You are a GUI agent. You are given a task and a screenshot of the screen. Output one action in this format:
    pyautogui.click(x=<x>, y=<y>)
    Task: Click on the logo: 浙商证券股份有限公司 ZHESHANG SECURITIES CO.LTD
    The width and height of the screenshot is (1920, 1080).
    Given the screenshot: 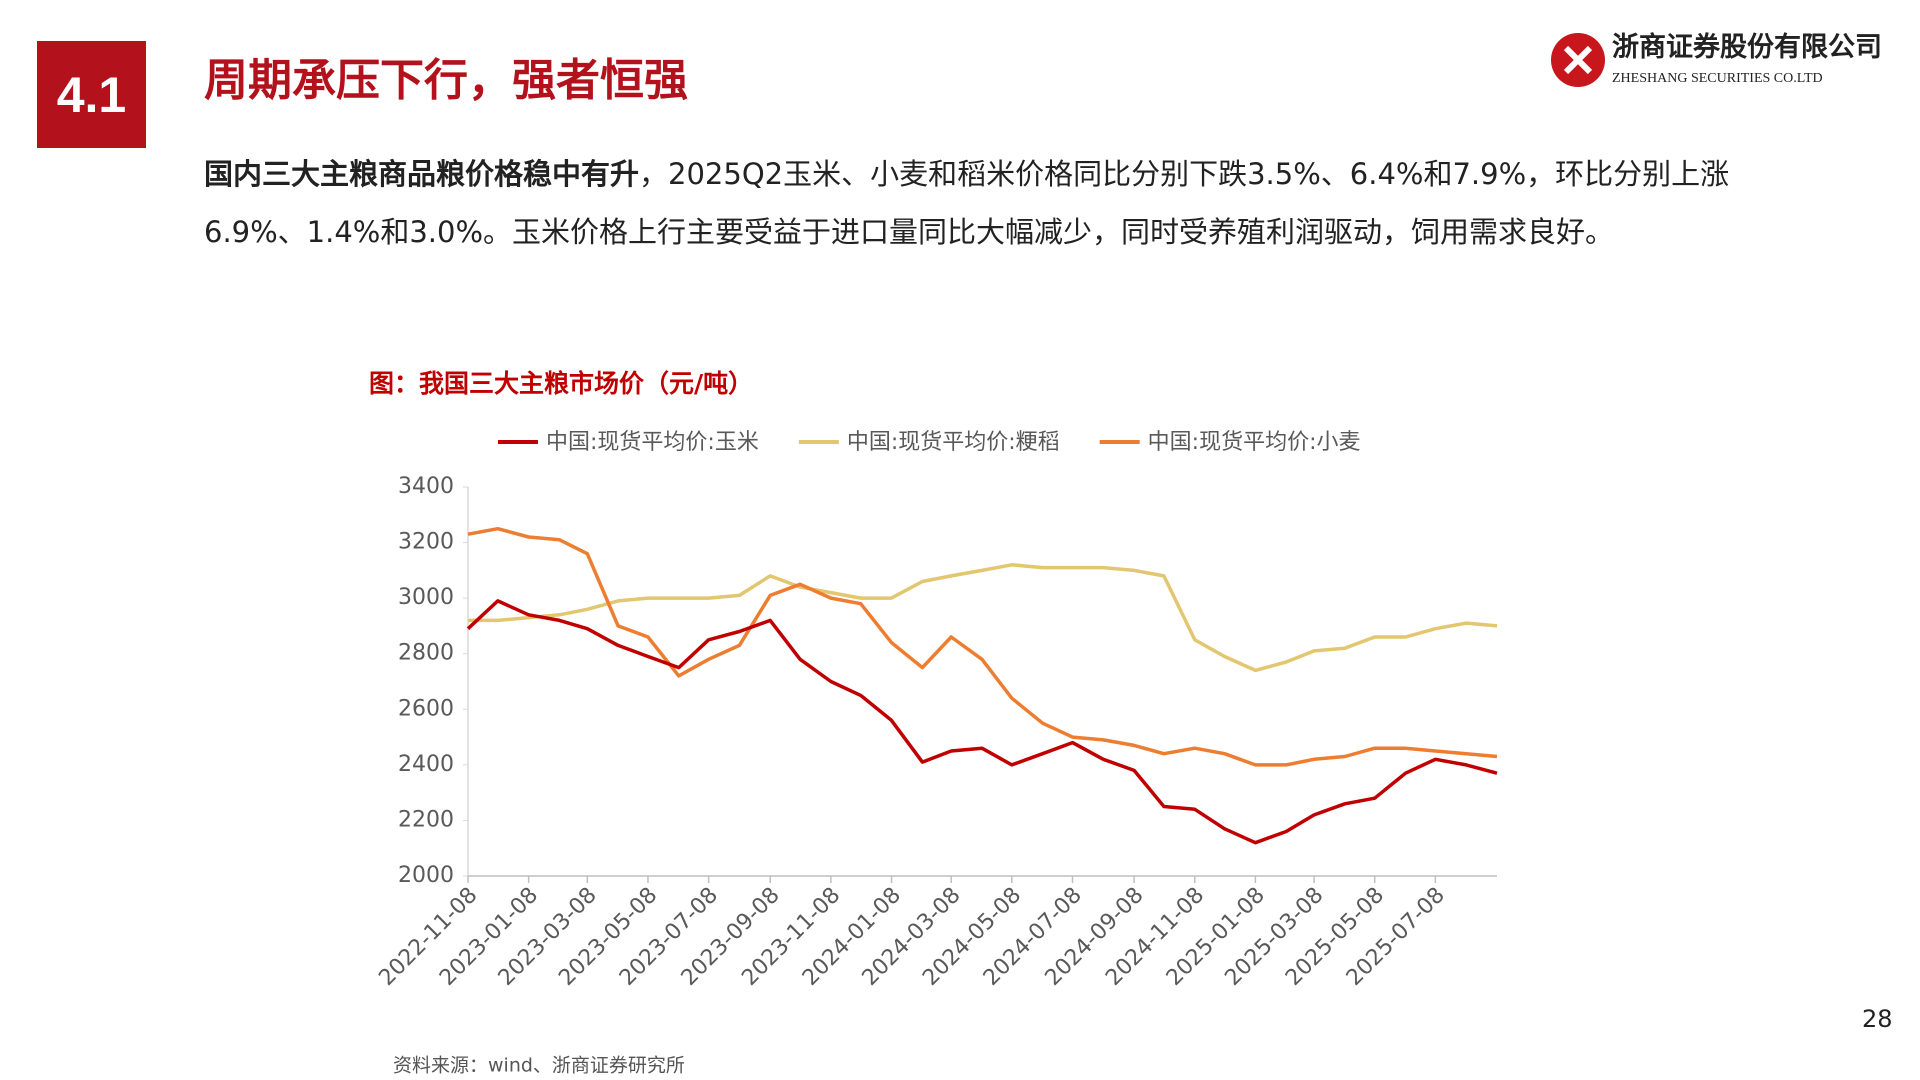 What is the action you would take?
    pyautogui.click(x=1716, y=59)
    